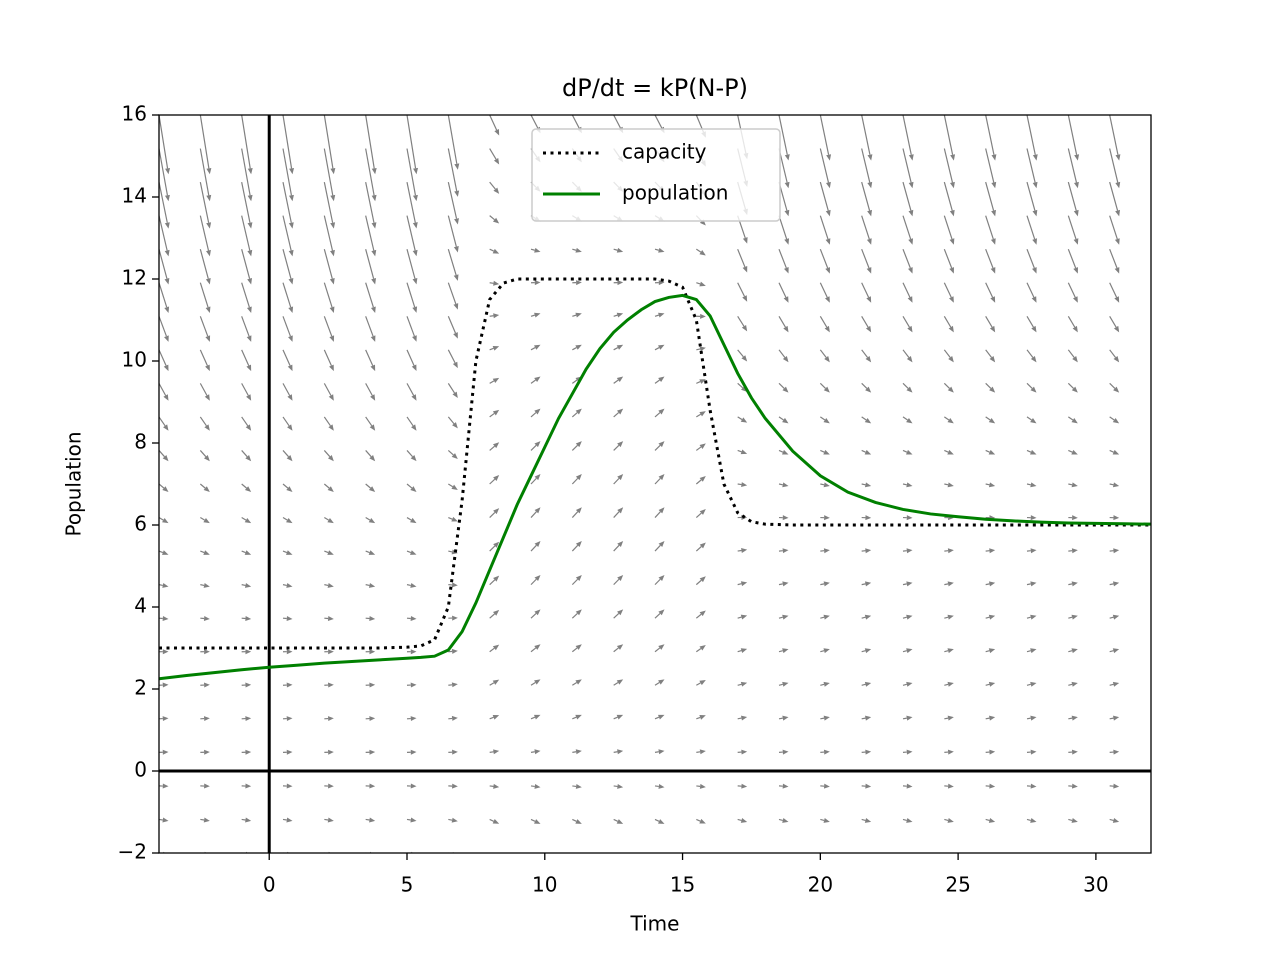  I want to click on chart-title: dP/dt = kP(N-P), so click(655, 88).